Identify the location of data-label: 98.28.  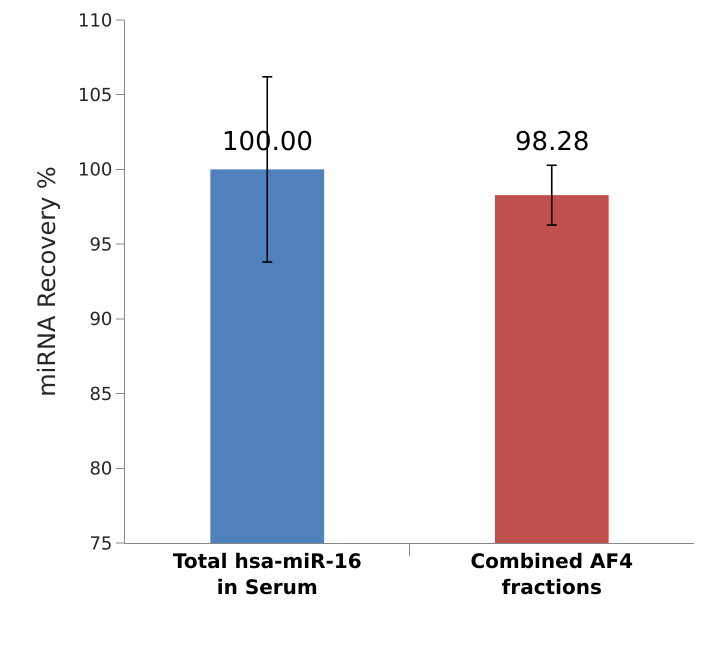
(552, 142).